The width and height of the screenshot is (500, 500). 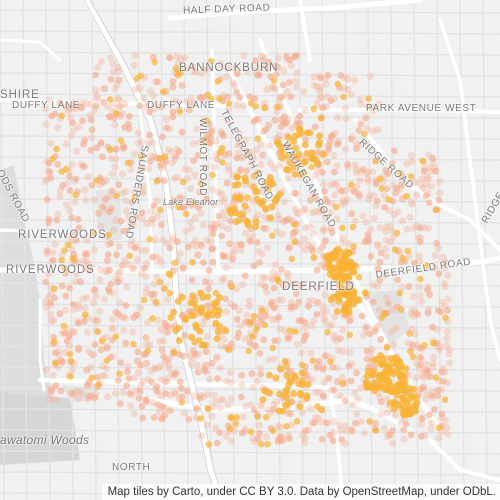 What do you see at coordinates (46, 105) in the screenshot?
I see `label-duffy-lane-west: DUFFY LANE` at bounding box center [46, 105].